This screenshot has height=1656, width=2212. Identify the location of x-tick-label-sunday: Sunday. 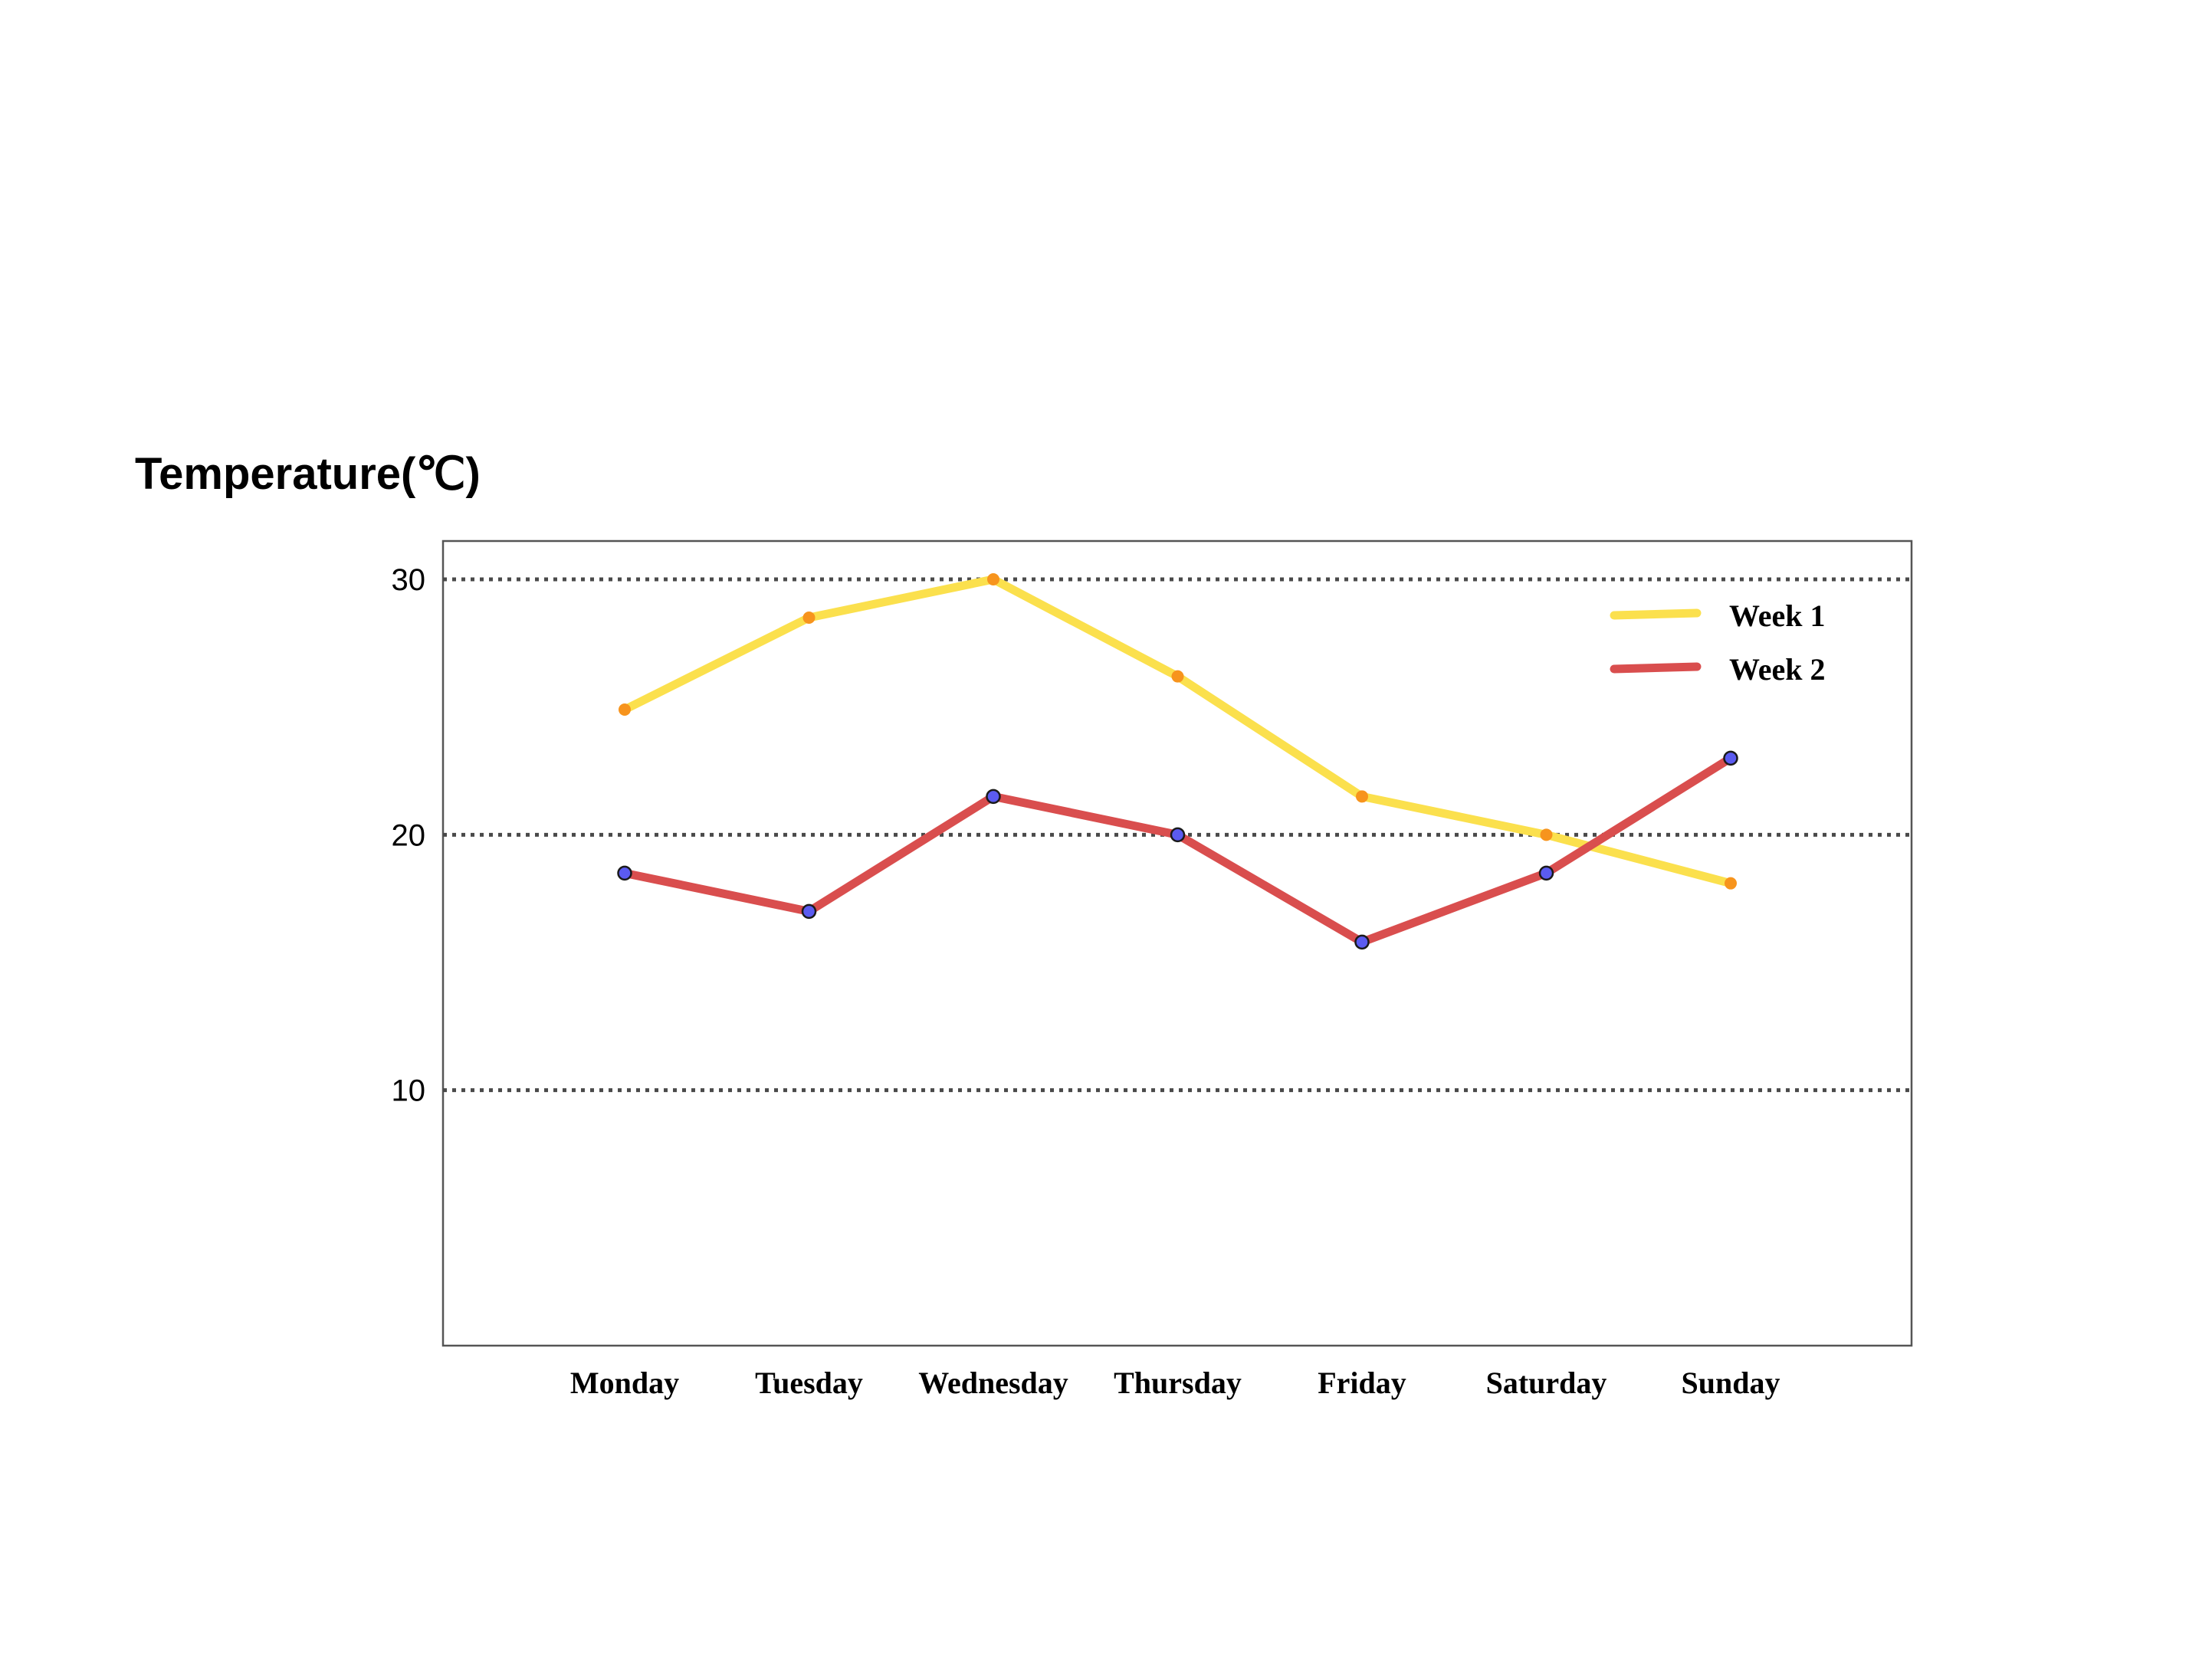
(1731, 1383).